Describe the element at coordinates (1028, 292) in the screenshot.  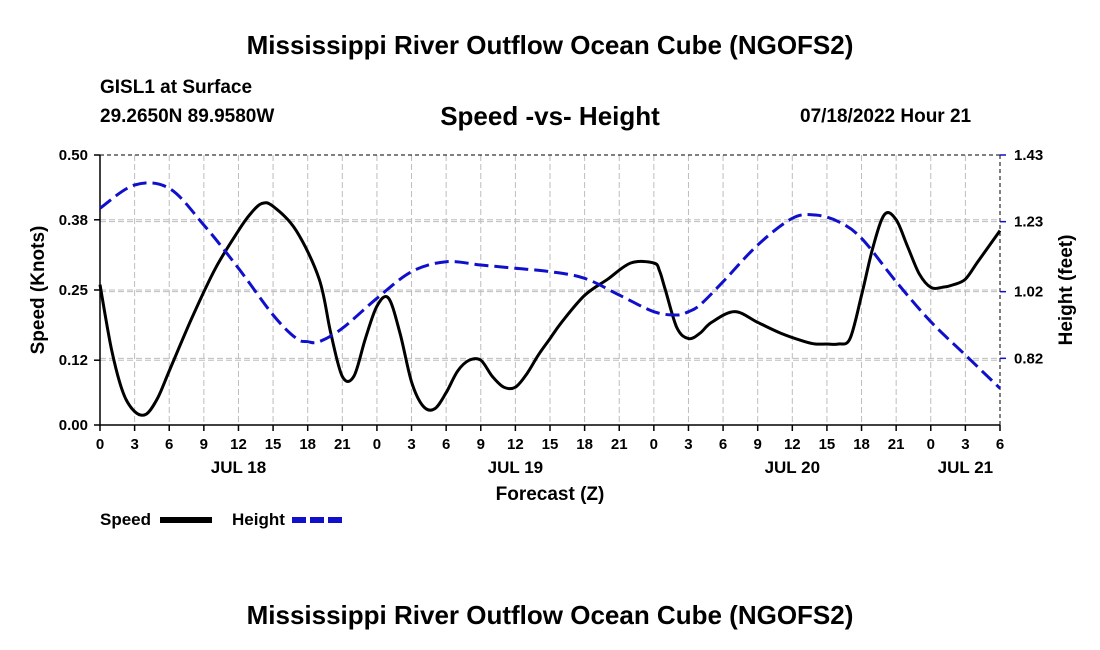
I see `y2-tick-label: 1.02` at that location.